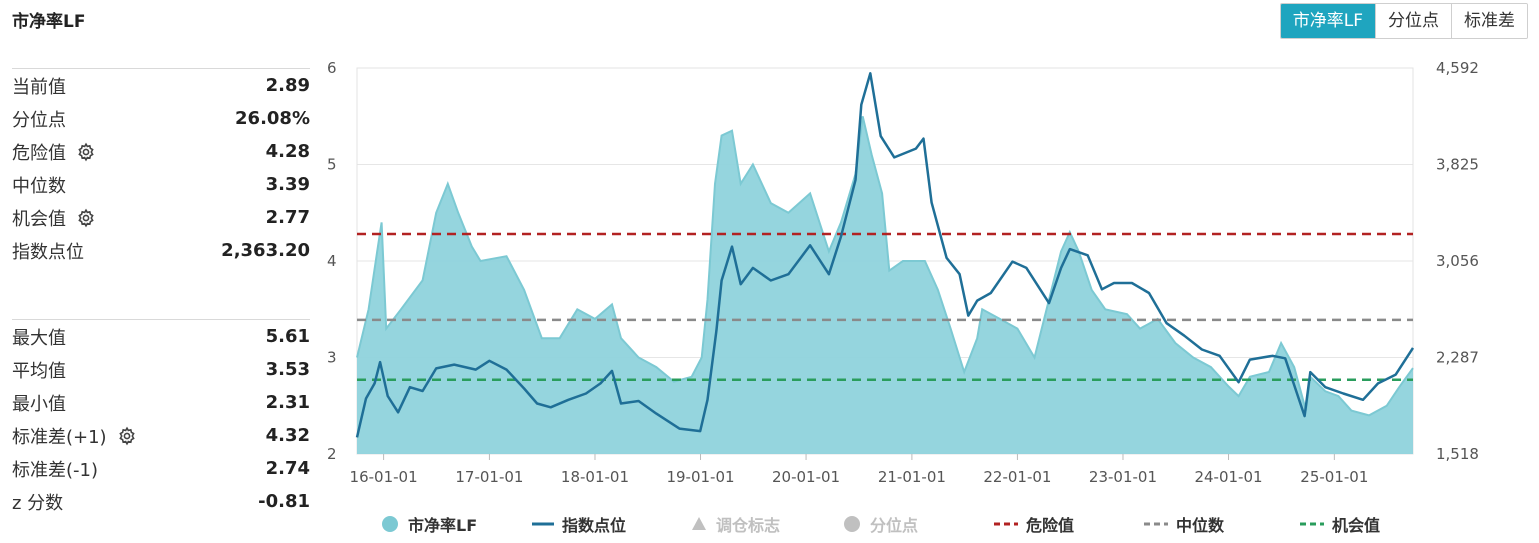 The height and width of the screenshot is (543, 1539). Describe the element at coordinates (161, 336) in the screenshot. I see `stat-row: 最大值 5.61` at that location.